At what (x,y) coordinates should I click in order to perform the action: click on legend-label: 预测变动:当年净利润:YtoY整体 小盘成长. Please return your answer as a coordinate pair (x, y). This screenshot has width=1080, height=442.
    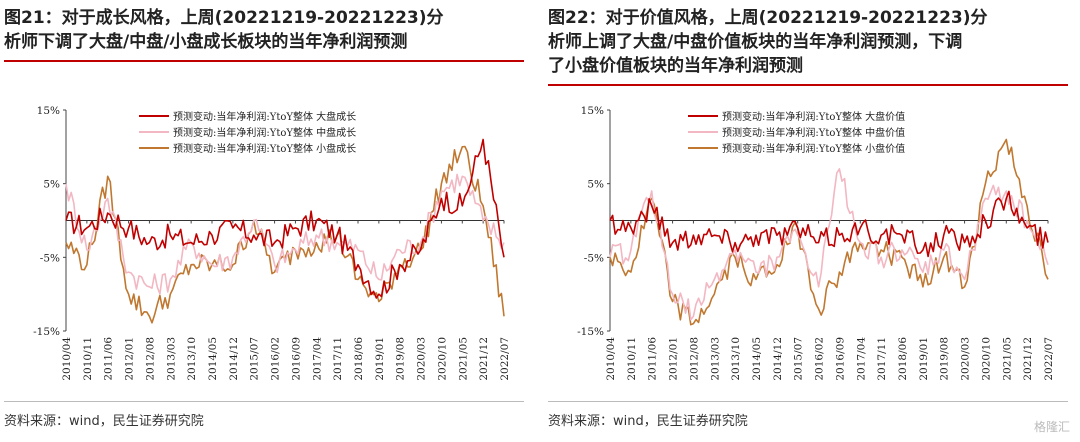
    Looking at the image, I should click on (264, 148).